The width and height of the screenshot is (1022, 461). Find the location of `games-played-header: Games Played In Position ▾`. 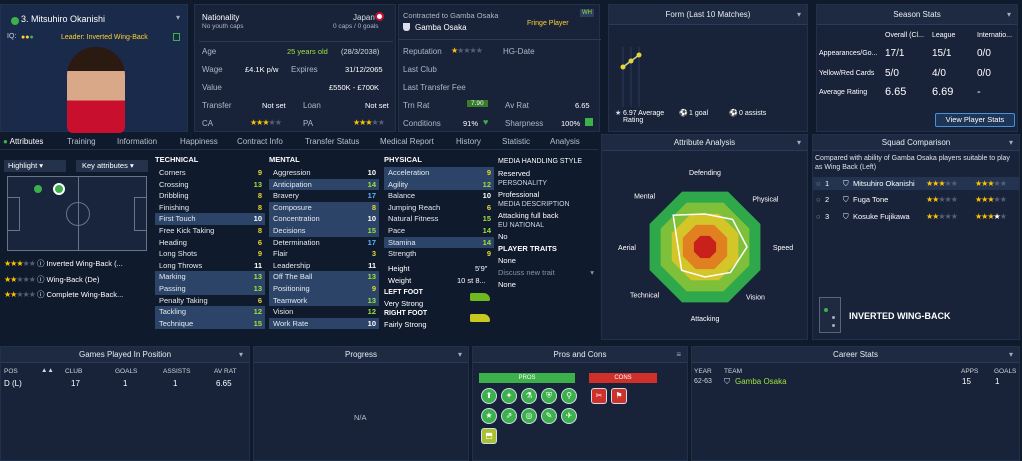

games-played-header: Games Played In Position ▾ is located at coordinates (125, 355).